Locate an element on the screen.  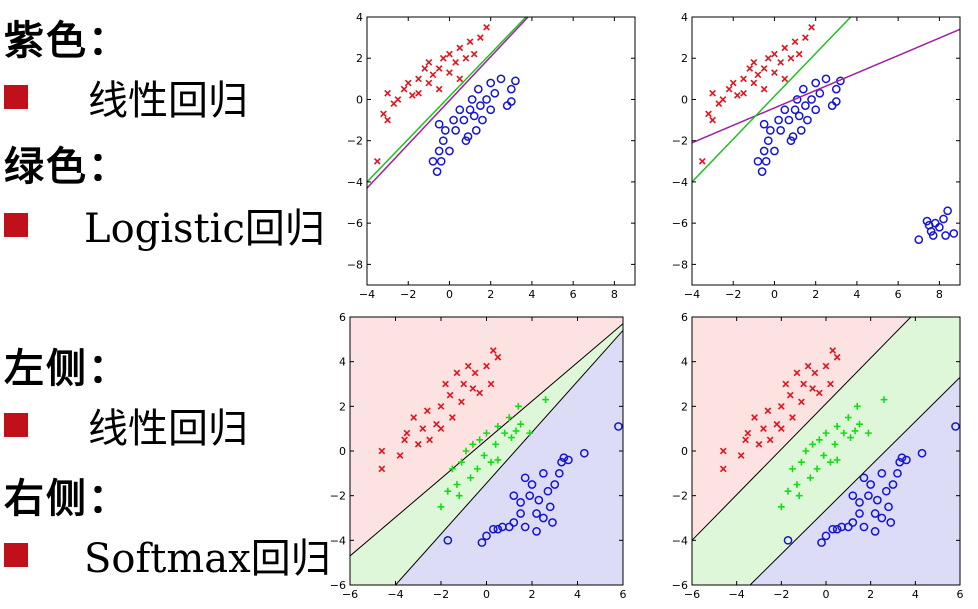
y-tick-label: −6 is located at coordinates (355, 223).